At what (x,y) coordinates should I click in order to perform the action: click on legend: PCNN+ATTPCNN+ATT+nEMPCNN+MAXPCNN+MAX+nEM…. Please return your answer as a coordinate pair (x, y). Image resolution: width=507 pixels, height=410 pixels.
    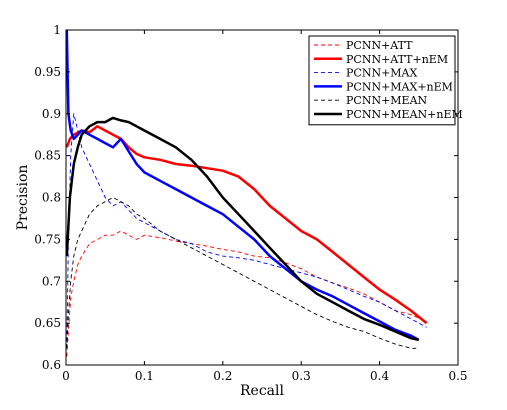
    Looking at the image, I should click on (385, 80).